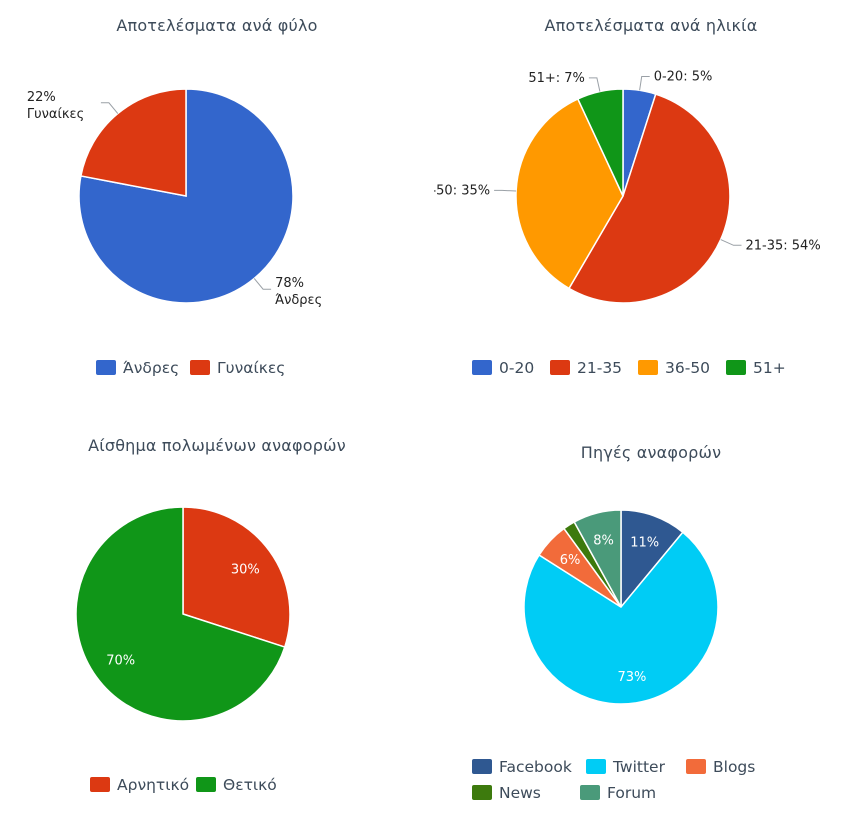 The height and width of the screenshot is (838, 868). What do you see at coordinates (520, 793) in the screenshot?
I see `legend-label: News` at bounding box center [520, 793].